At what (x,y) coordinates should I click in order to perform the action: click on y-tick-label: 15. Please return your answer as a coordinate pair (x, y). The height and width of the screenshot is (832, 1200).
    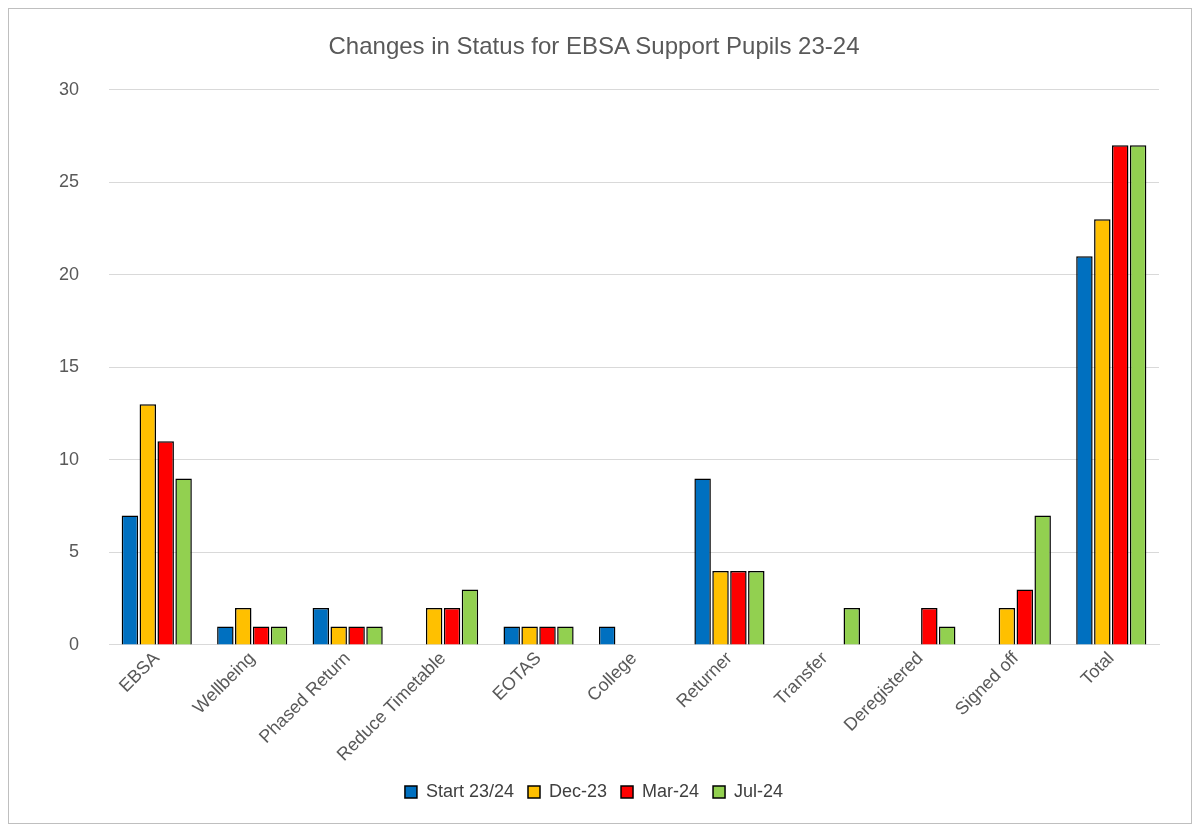
    Looking at the image, I should click on (69, 366).